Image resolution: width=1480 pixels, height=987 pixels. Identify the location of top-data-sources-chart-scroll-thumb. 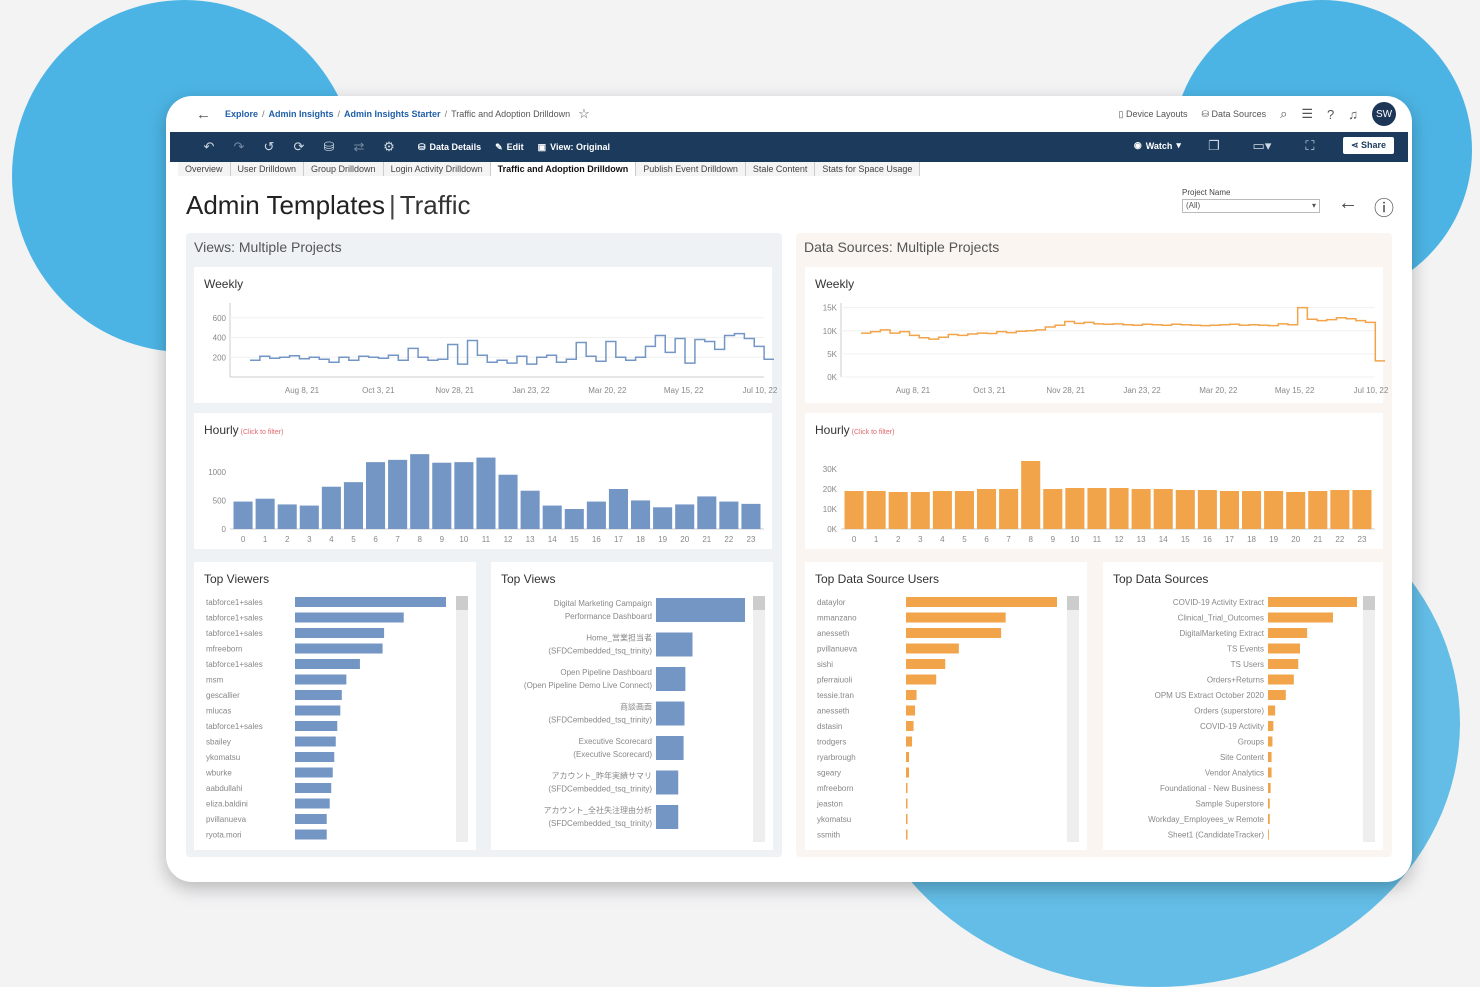
(1369, 603).